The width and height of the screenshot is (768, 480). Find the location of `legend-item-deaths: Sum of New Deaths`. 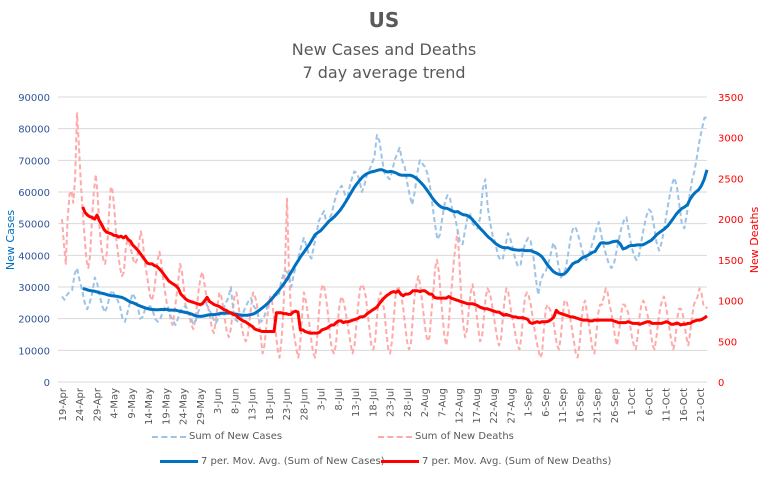

legend-item-deaths: Sum of New Deaths is located at coordinates (446, 436).